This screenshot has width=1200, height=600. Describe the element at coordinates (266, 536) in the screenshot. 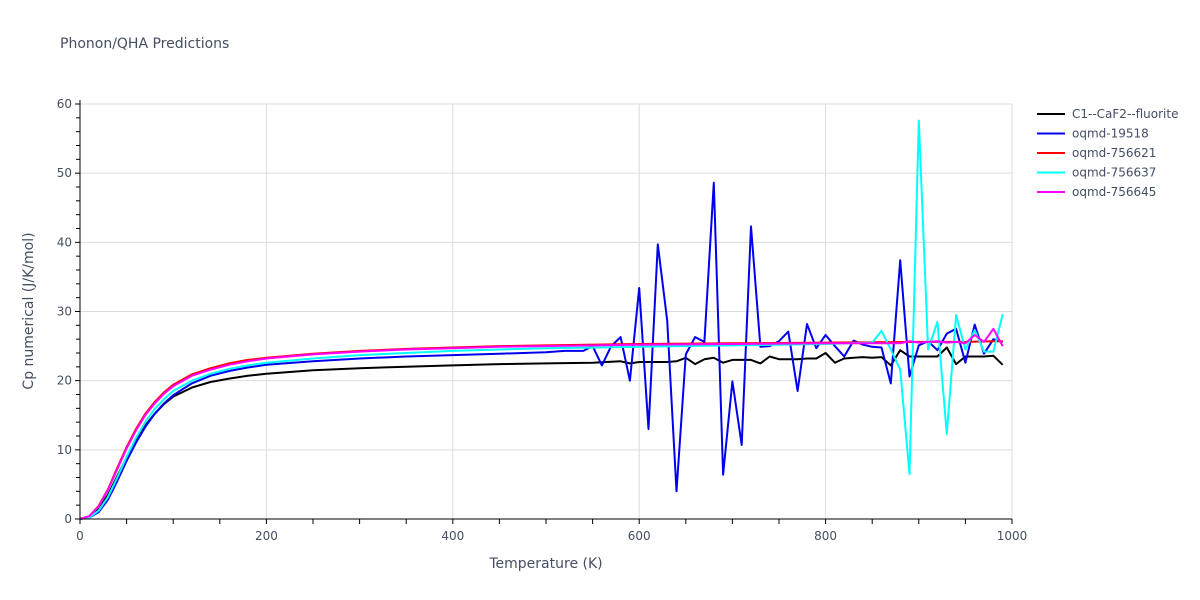

I see `x-tick-label: 200` at that location.